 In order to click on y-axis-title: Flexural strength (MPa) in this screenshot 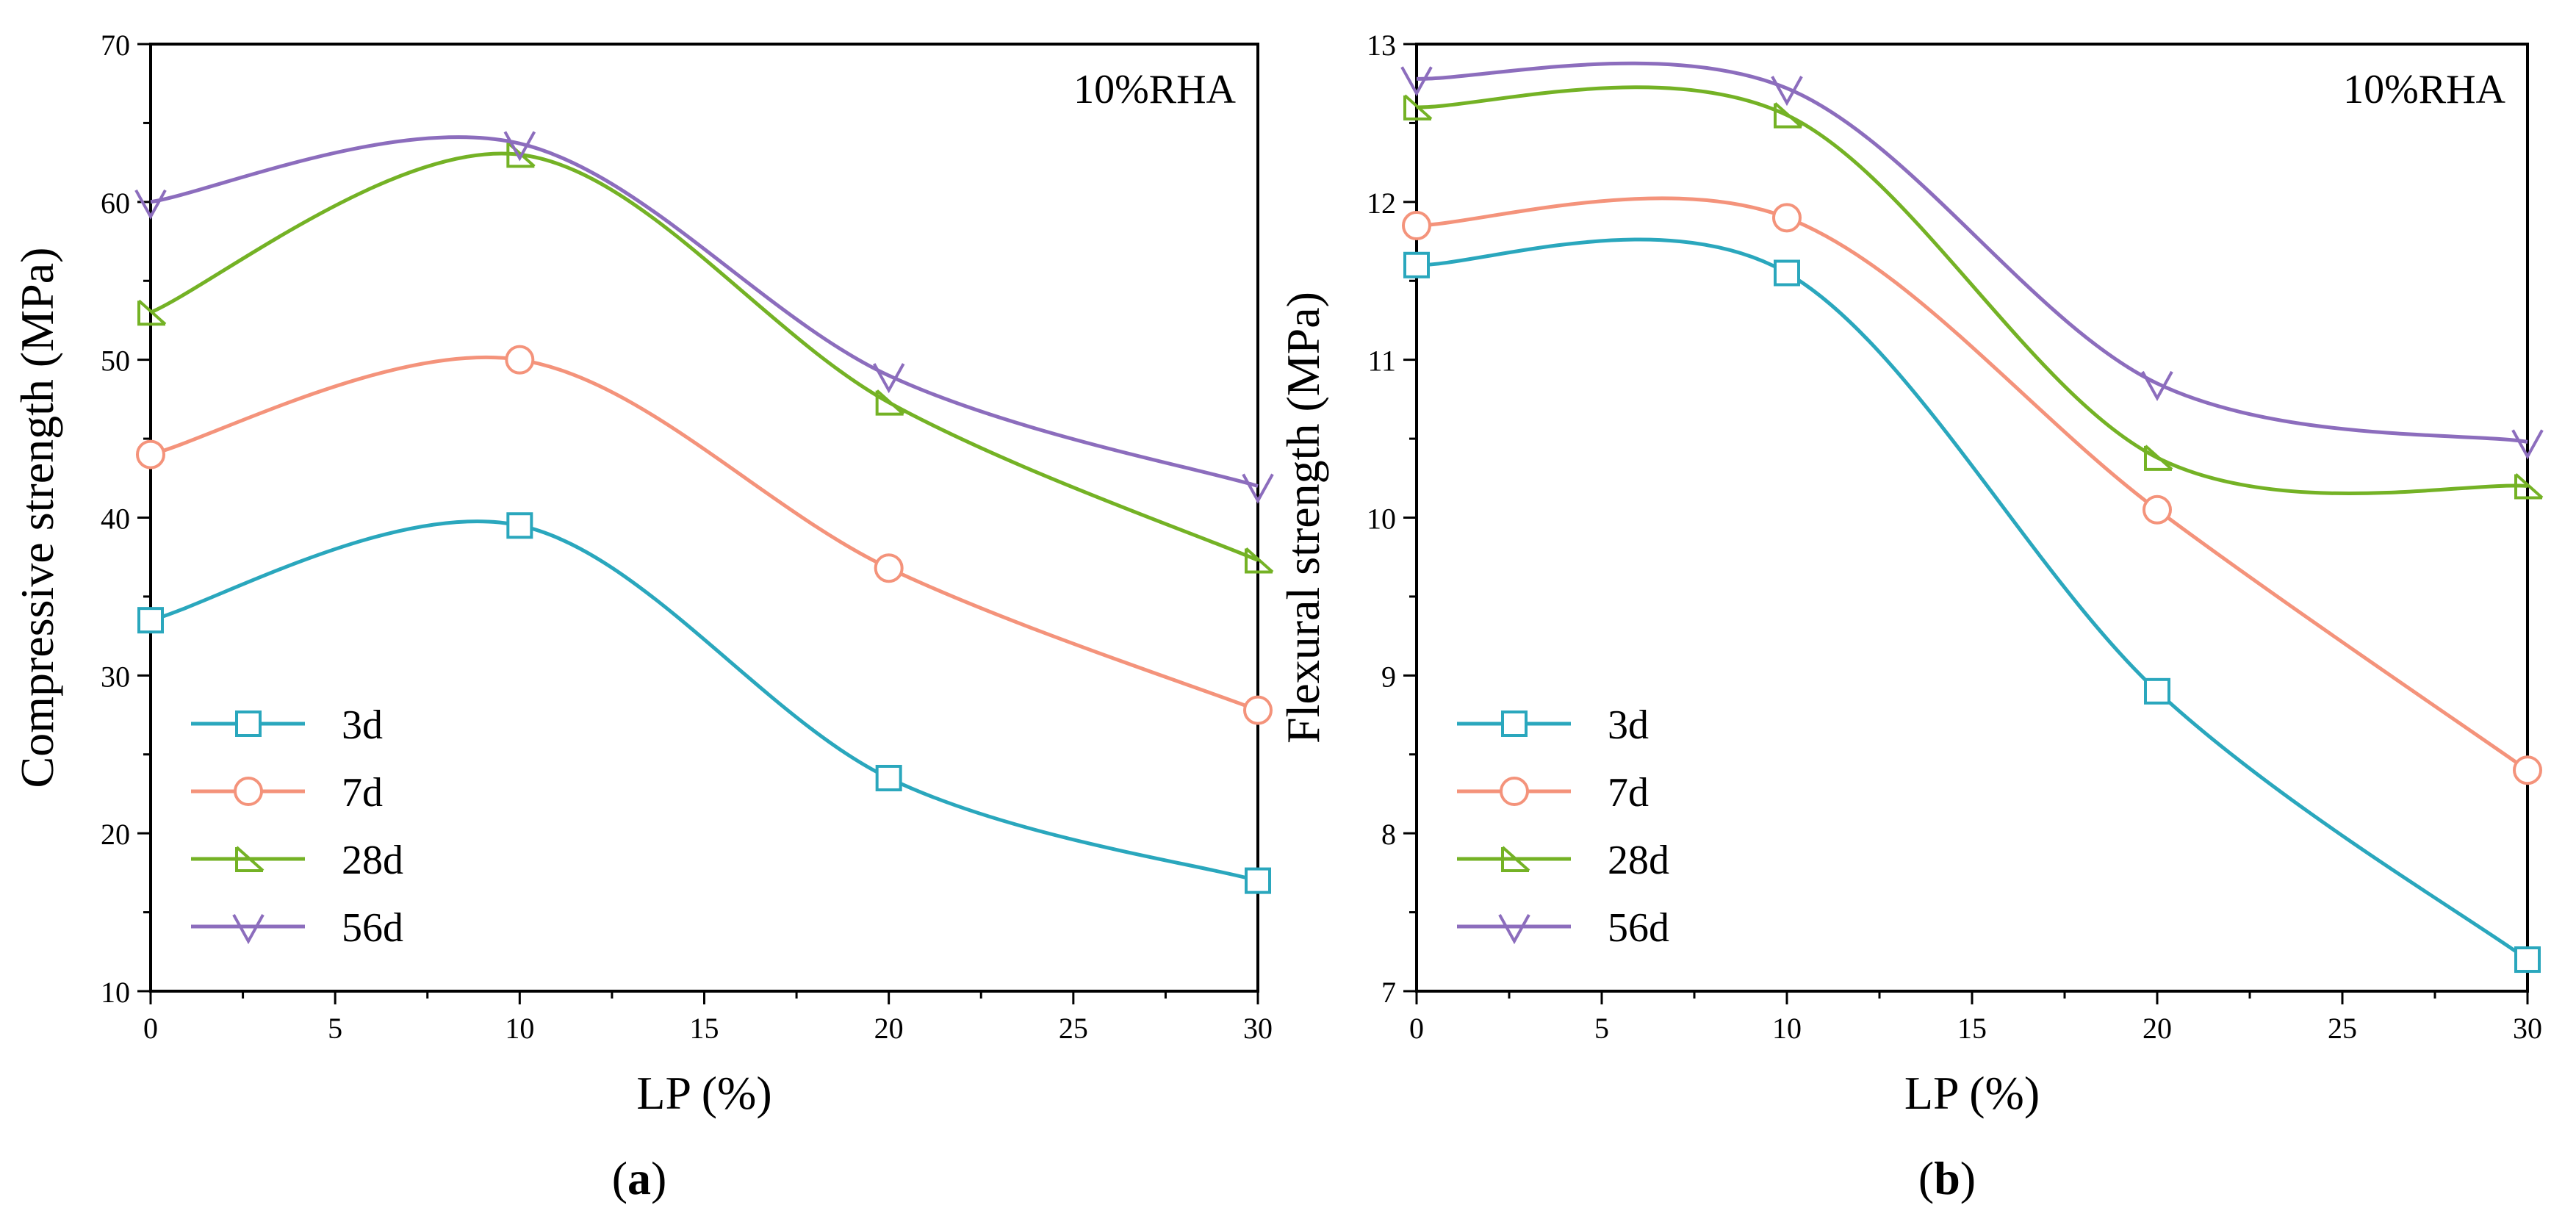, I will do `click(1303, 518)`.